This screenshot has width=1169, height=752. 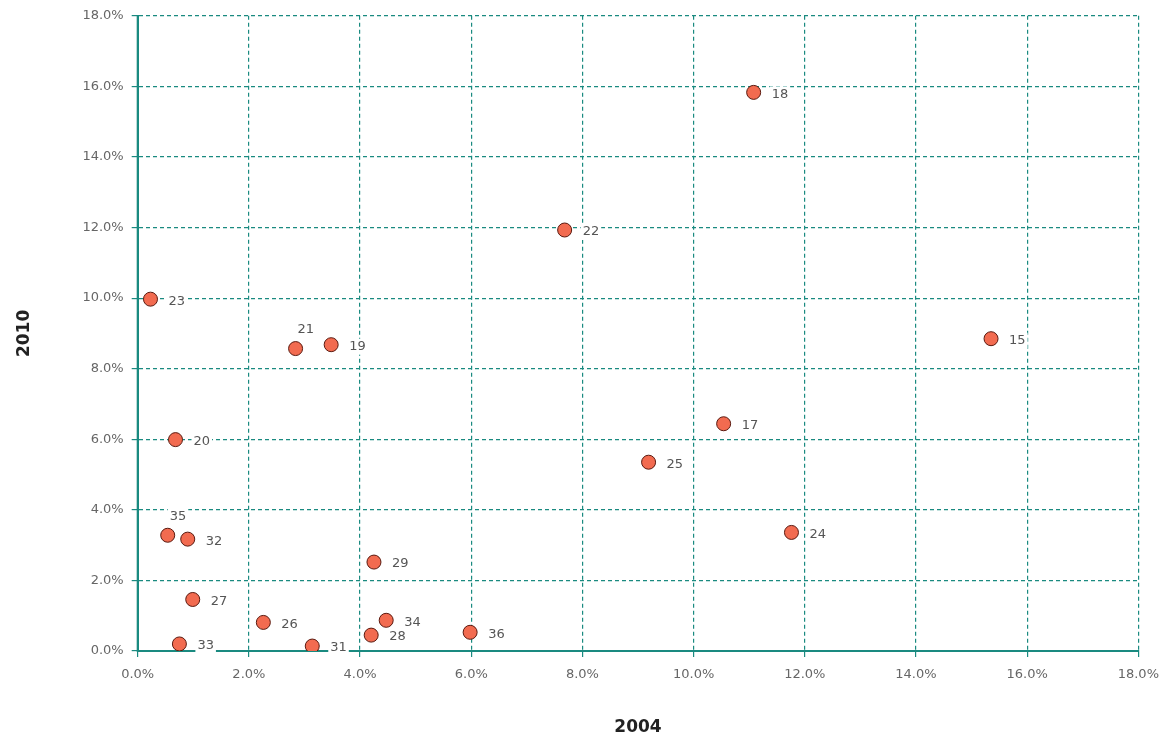 I want to click on y-tick-label: 8.0%, so click(x=107, y=368).